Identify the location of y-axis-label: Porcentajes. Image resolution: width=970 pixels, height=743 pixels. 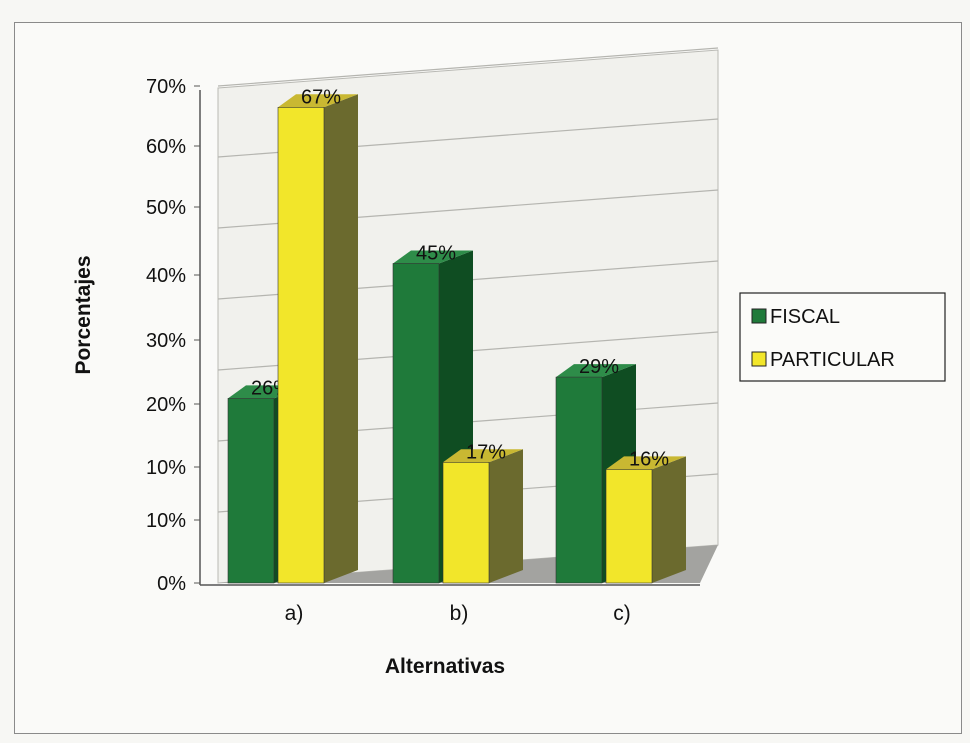
(83, 314).